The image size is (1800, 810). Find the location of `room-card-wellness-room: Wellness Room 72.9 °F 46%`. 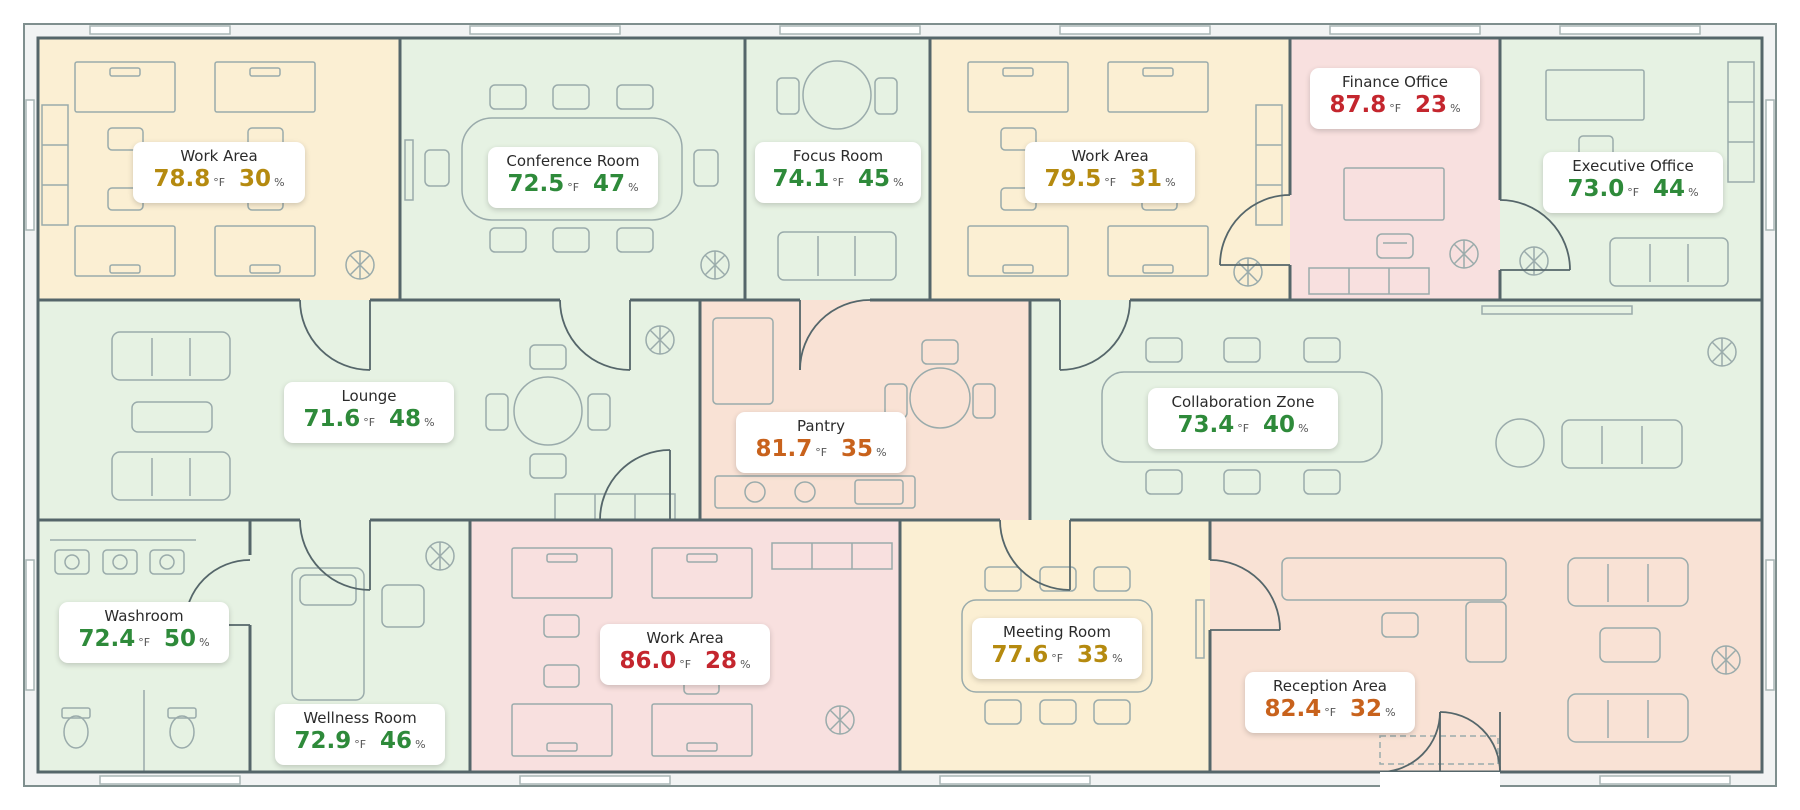

room-card-wellness-room: Wellness Room 72.9 °F 46% is located at coordinates (360, 734).